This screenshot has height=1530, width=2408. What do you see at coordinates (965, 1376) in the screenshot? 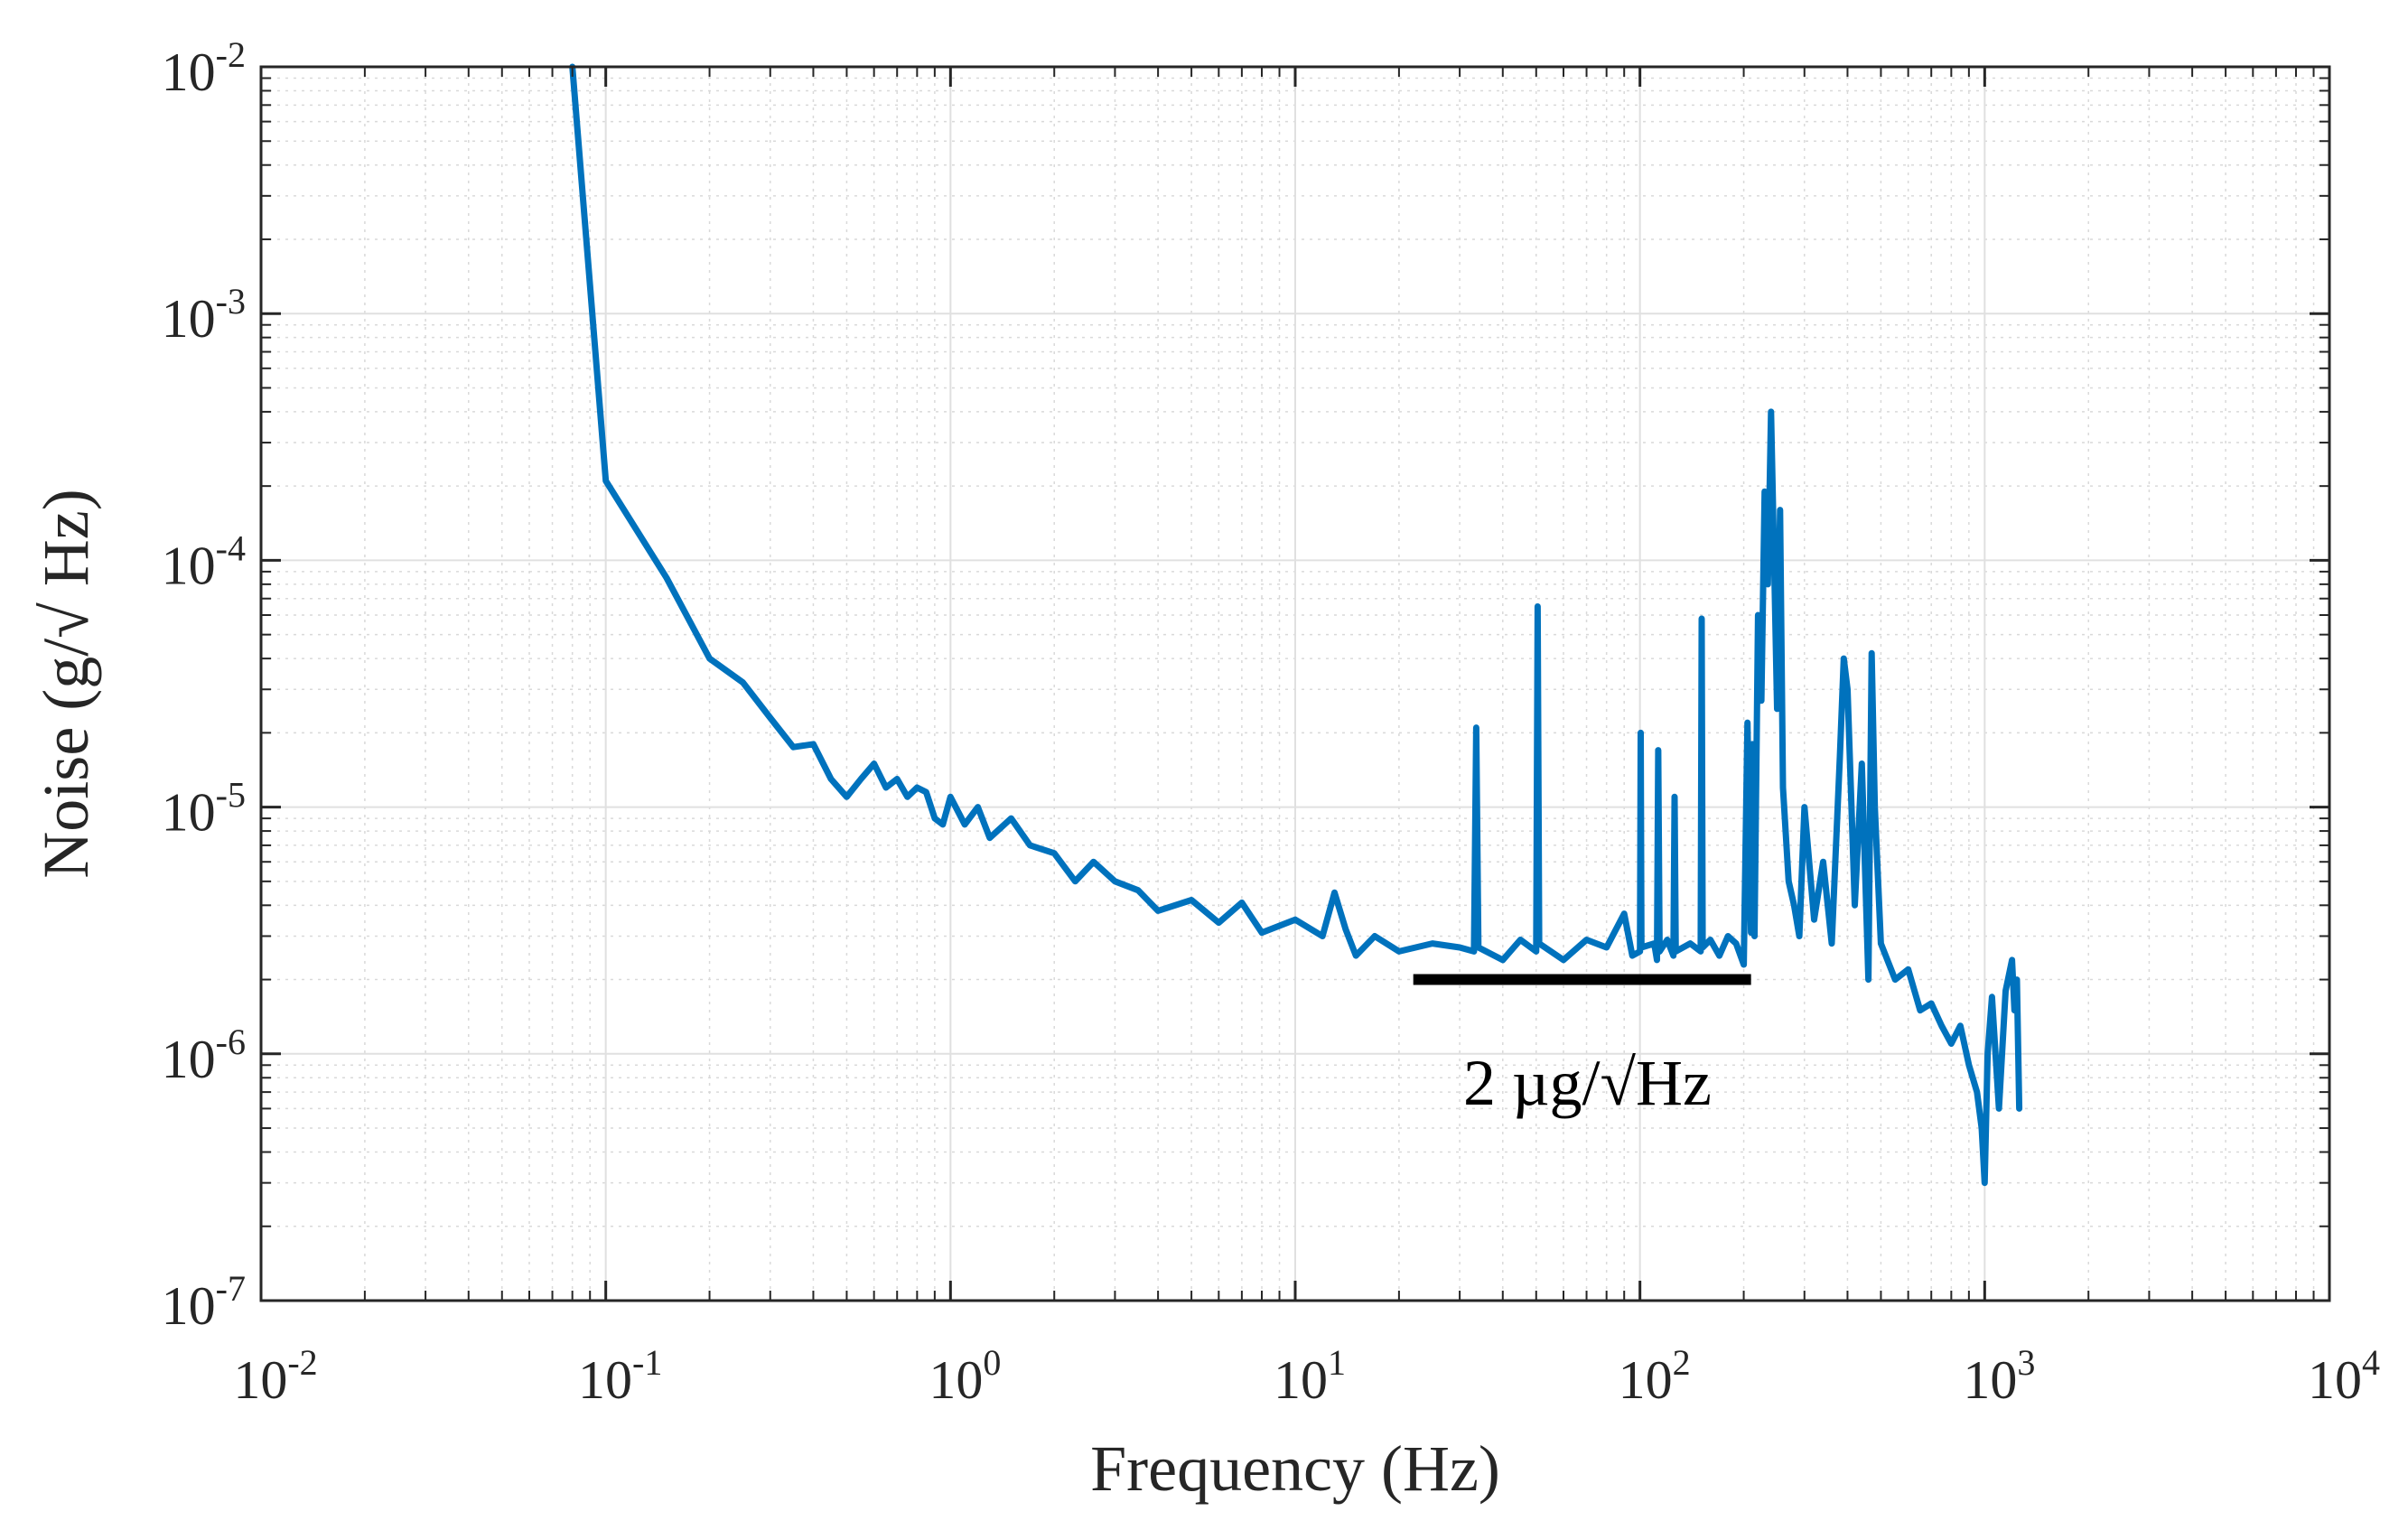
I see `x-tick-label: 10⁰` at bounding box center [965, 1376].